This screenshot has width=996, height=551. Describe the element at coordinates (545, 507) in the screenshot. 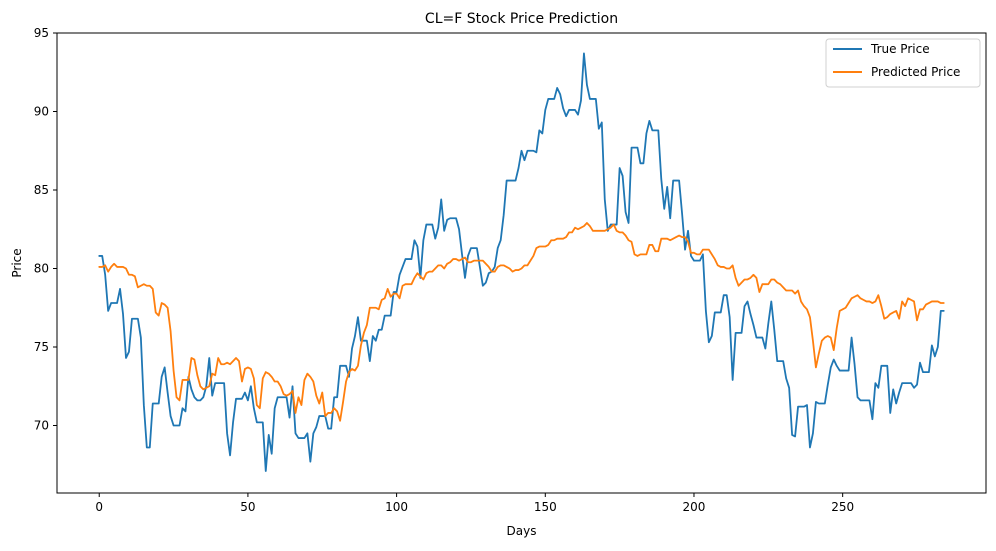

I see `x-tick-label-3: 150` at that location.